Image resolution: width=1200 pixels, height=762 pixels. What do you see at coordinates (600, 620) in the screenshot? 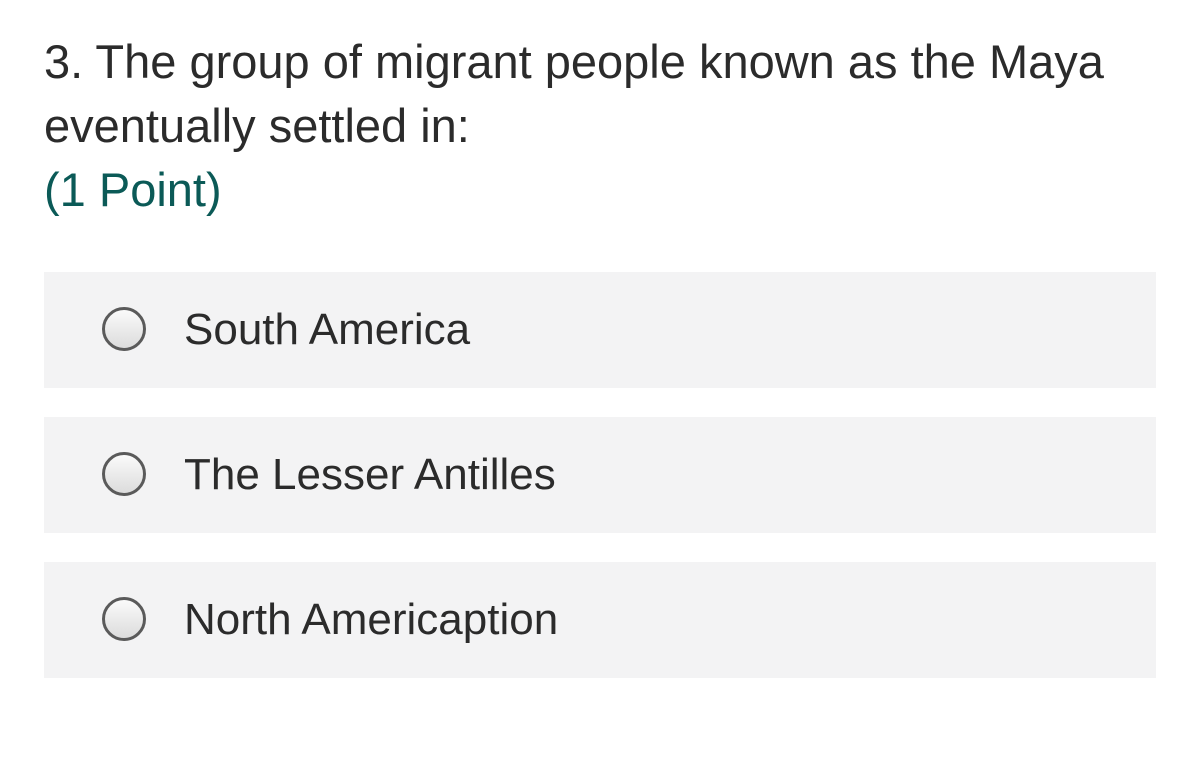
I see `option: North Americaption` at bounding box center [600, 620].